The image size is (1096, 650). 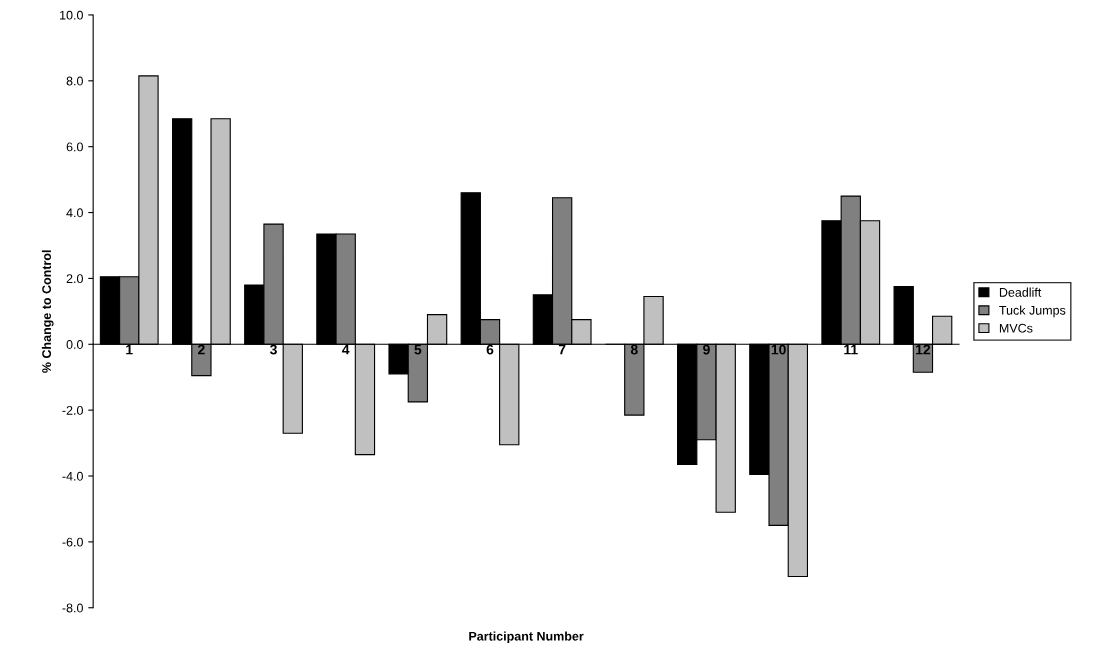 What do you see at coordinates (1032, 311) in the screenshot?
I see `legend-label: Tuck Jumps` at bounding box center [1032, 311].